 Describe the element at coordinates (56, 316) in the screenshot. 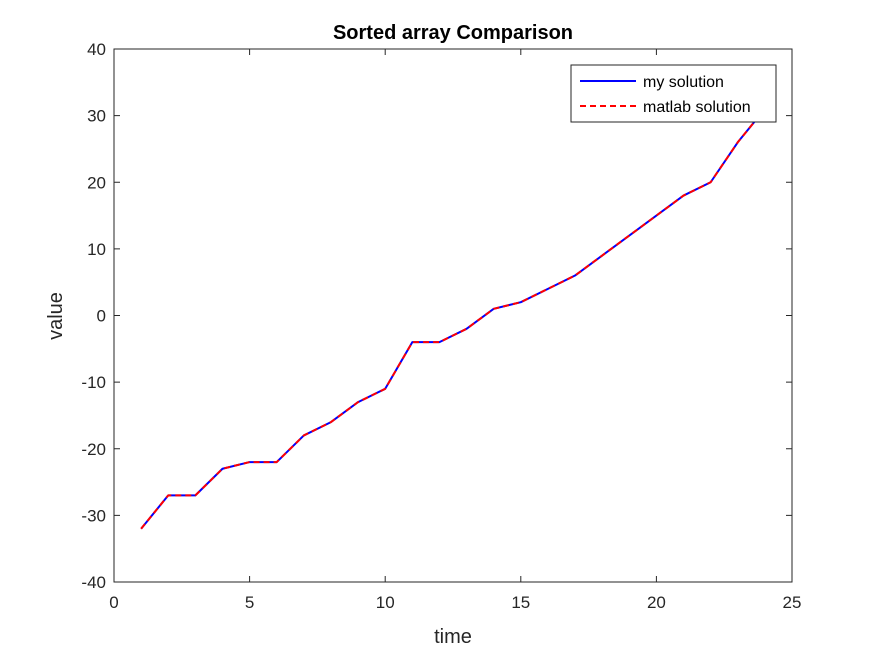

I see `y-axis-title: value` at that location.